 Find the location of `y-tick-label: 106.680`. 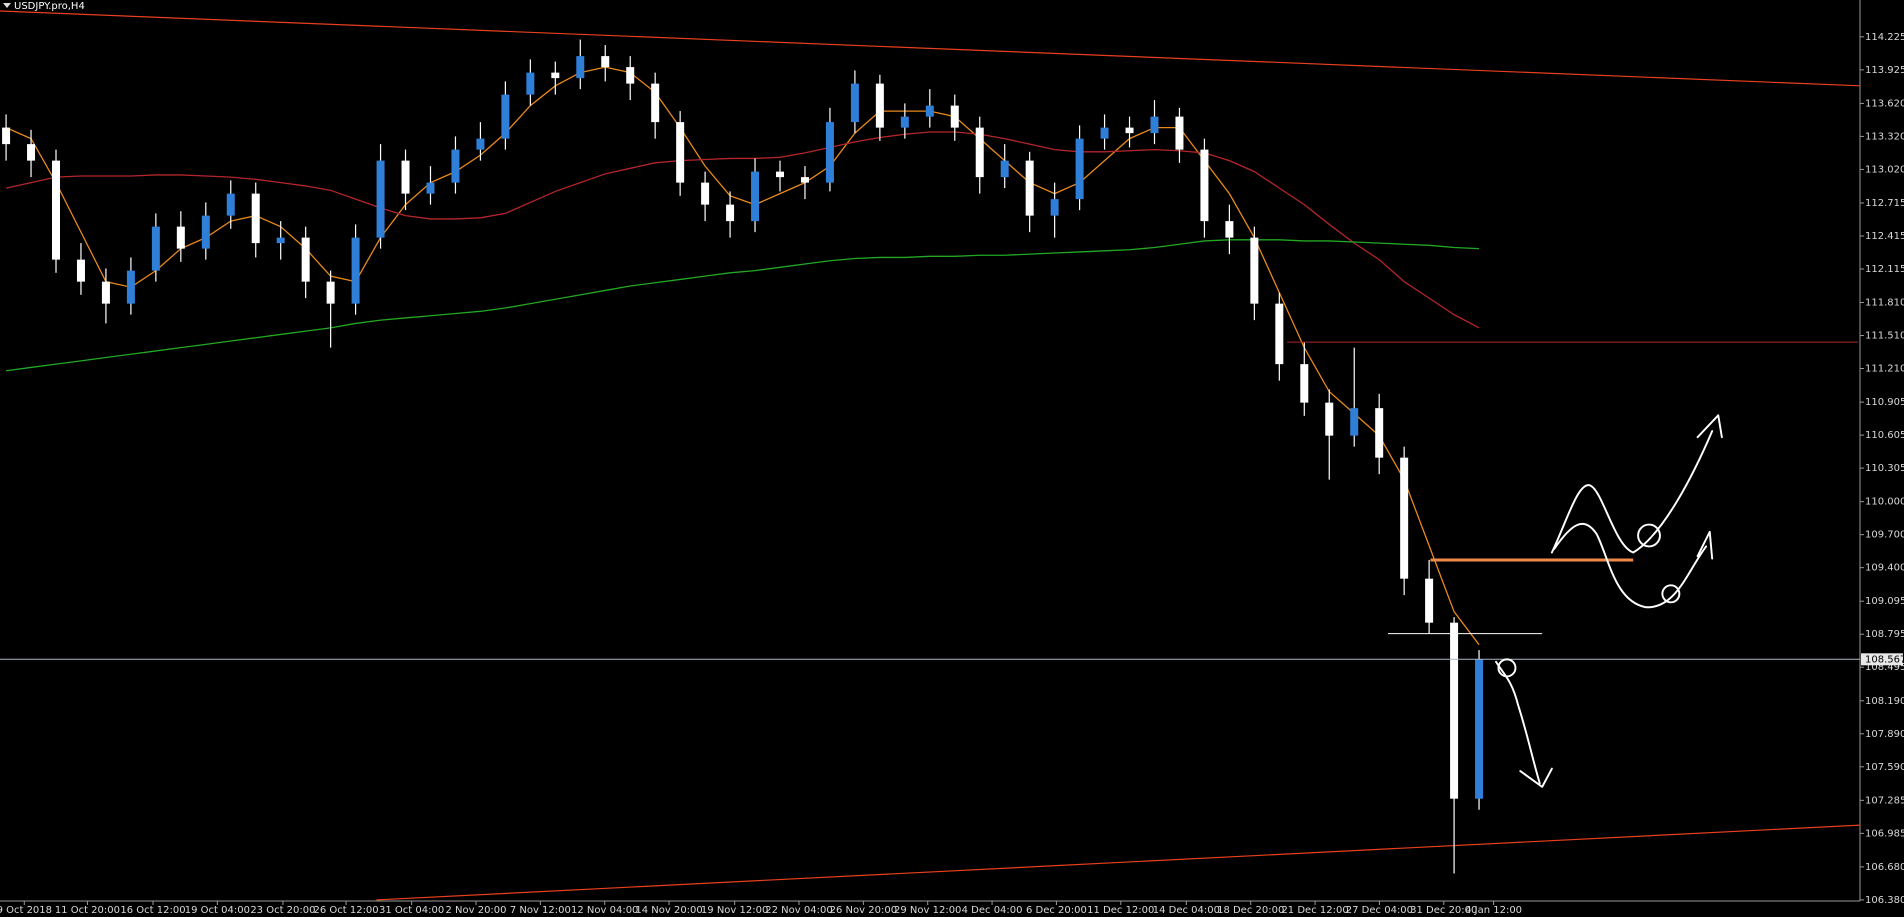

y-tick-label: 106.680 is located at coordinates (1884, 867).